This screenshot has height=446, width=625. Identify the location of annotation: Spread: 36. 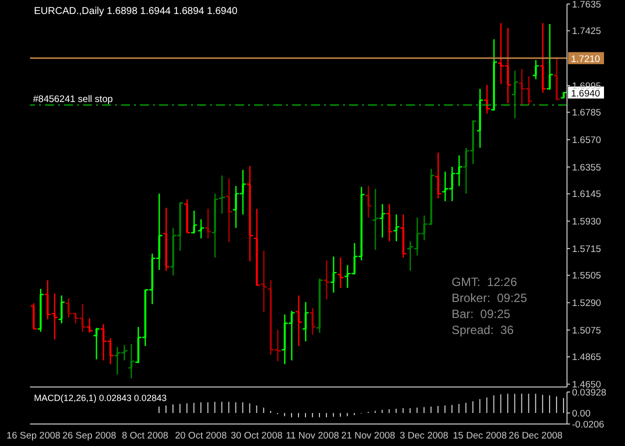
(483, 330).